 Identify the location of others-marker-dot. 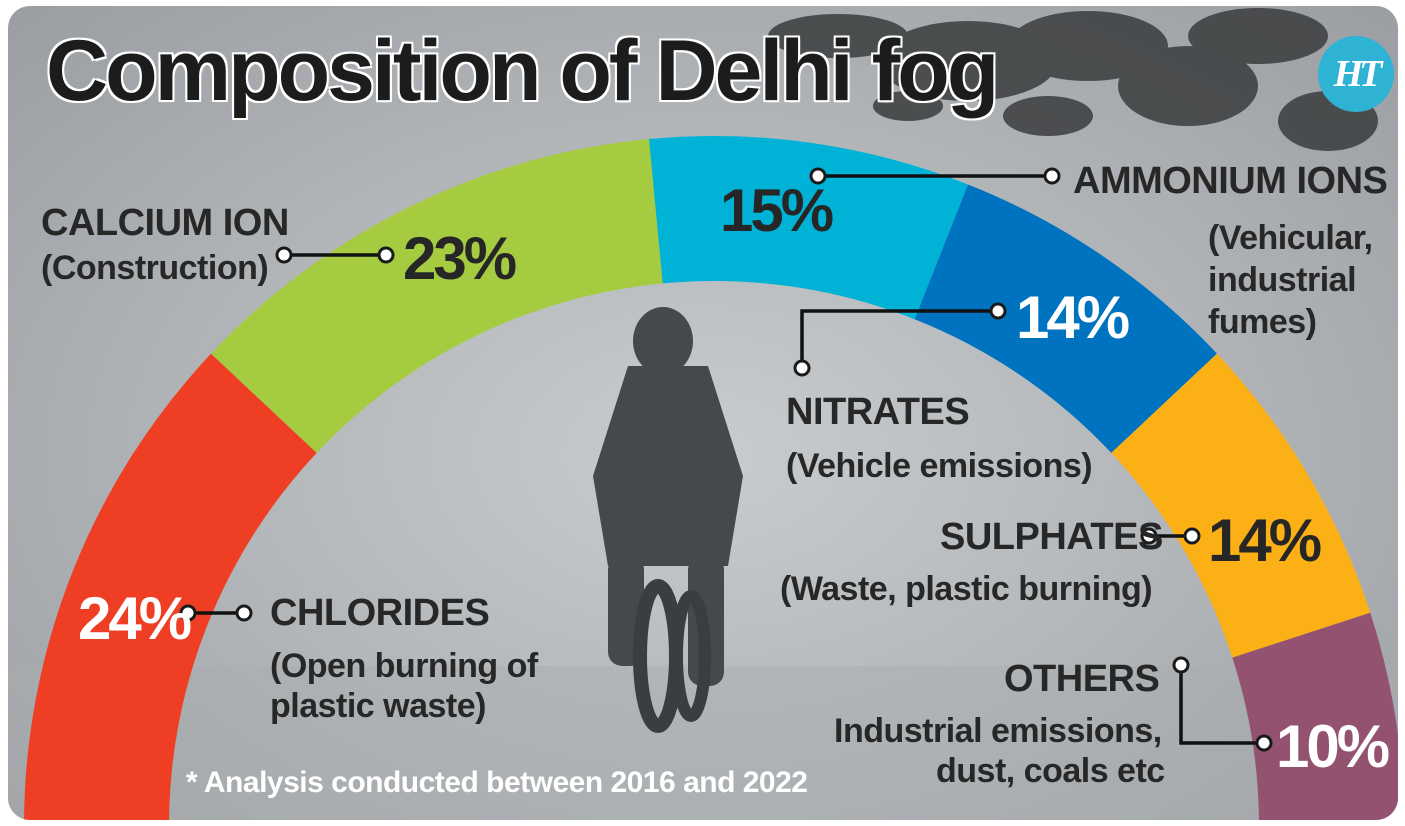
(1264, 743).